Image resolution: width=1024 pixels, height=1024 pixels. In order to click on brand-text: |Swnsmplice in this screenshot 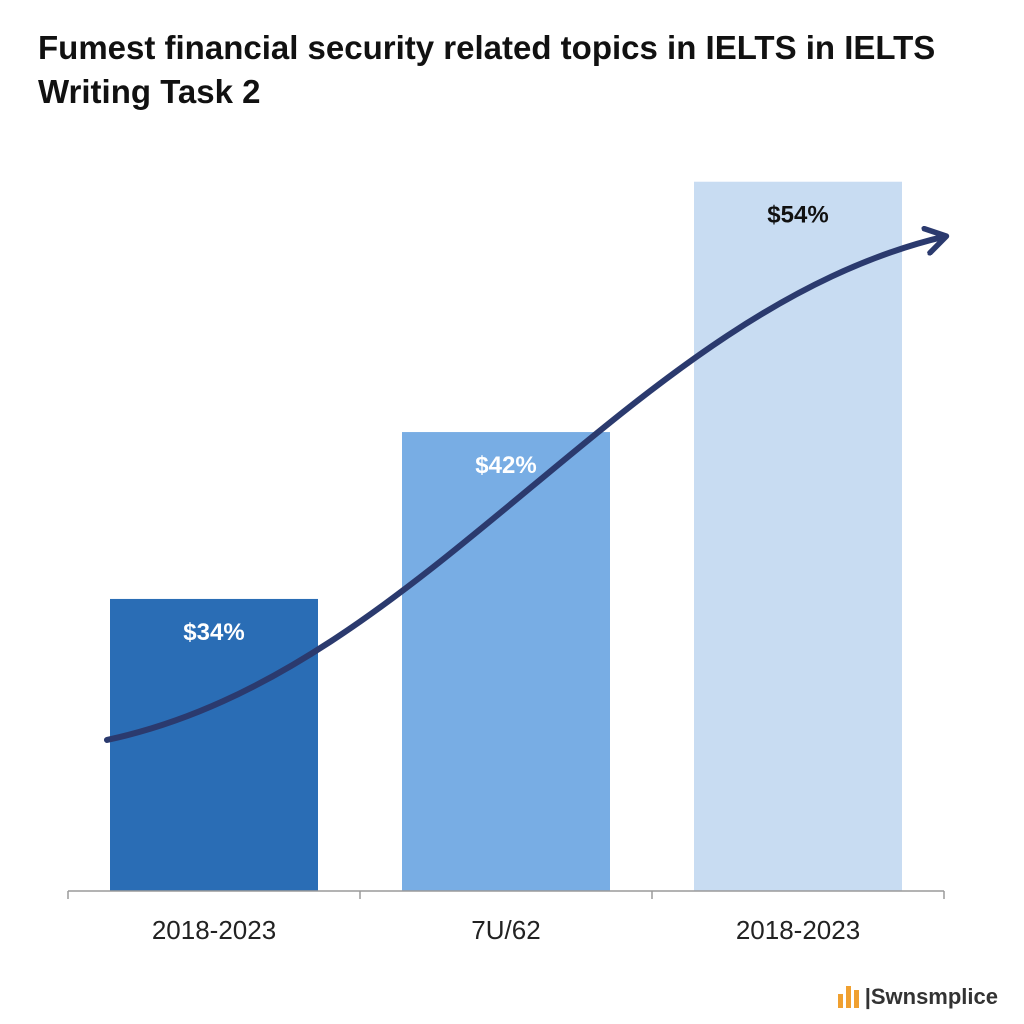, I will do `click(931, 996)`.